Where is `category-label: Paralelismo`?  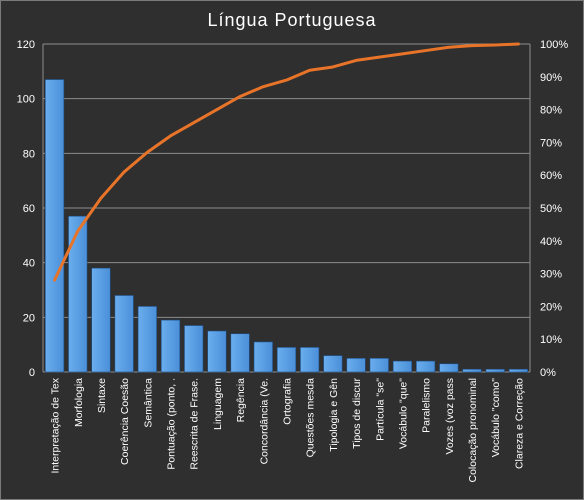 category-label: Paralelismo is located at coordinates (427, 405).